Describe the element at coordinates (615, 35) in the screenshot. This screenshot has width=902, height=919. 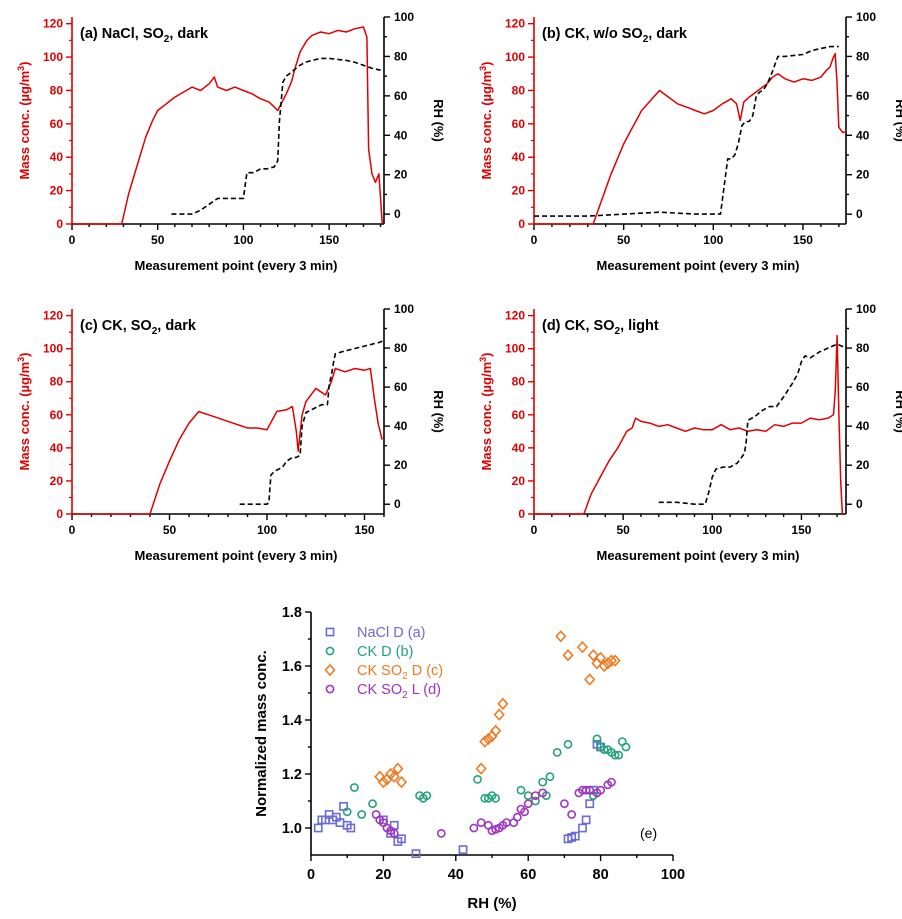
I see `panel-title: (b) CK, w/o SO2, dark` at that location.